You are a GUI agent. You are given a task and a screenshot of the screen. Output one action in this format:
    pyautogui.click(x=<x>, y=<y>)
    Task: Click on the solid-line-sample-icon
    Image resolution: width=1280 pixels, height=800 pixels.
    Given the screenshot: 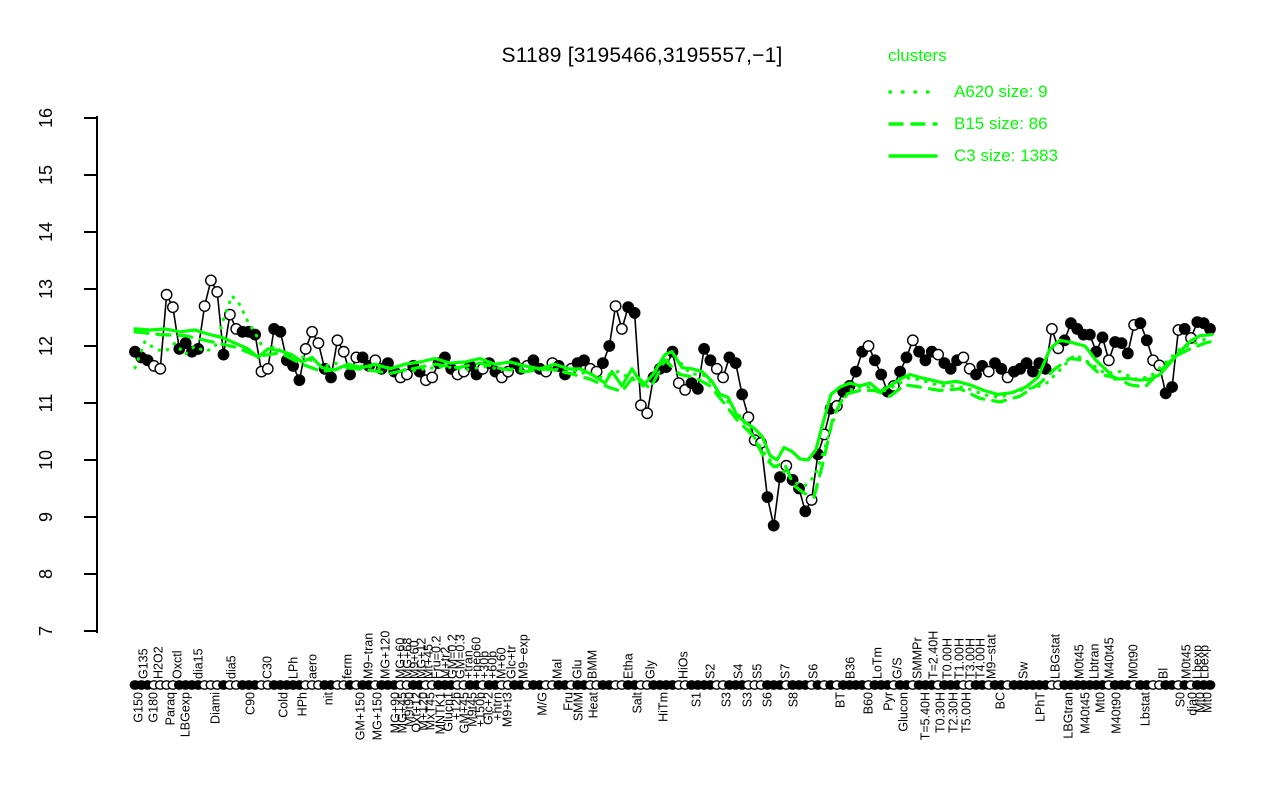 What is the action you would take?
    pyautogui.click(x=913, y=156)
    